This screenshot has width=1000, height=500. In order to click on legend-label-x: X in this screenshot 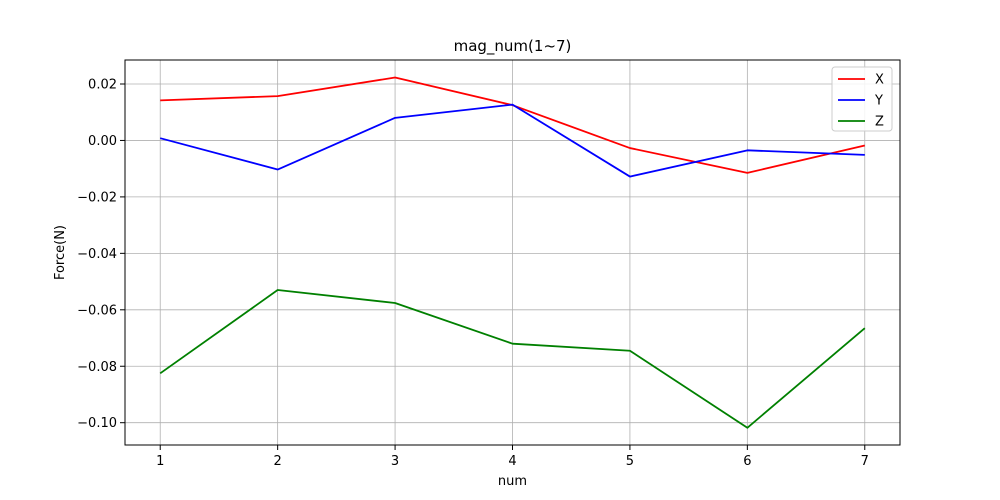, I will do `click(879, 80)`.